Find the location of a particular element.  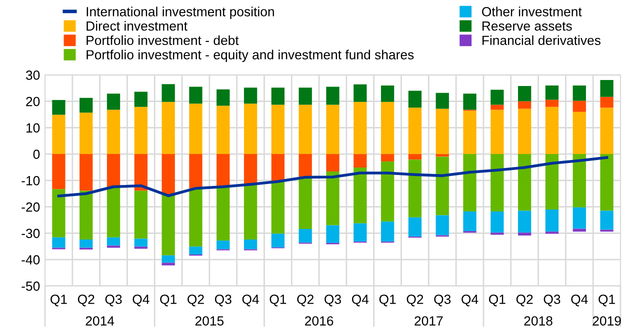

legend-label: Portfolio investment - debt is located at coordinates (162, 40).